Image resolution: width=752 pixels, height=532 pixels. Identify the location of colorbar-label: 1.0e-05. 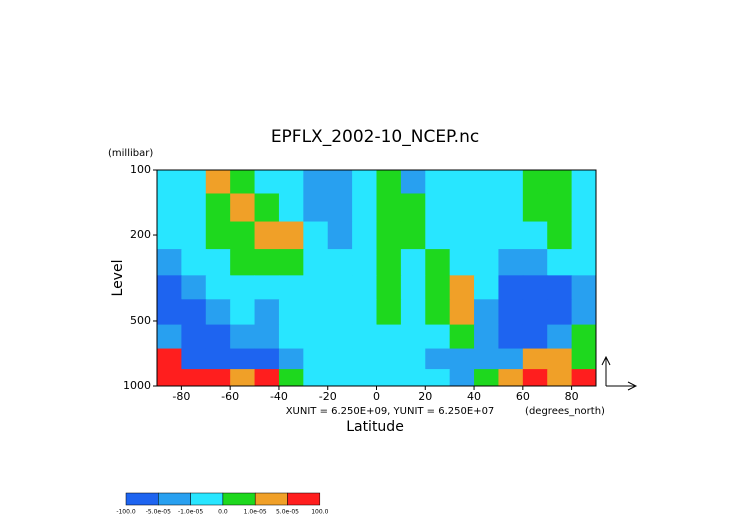
(255, 512).